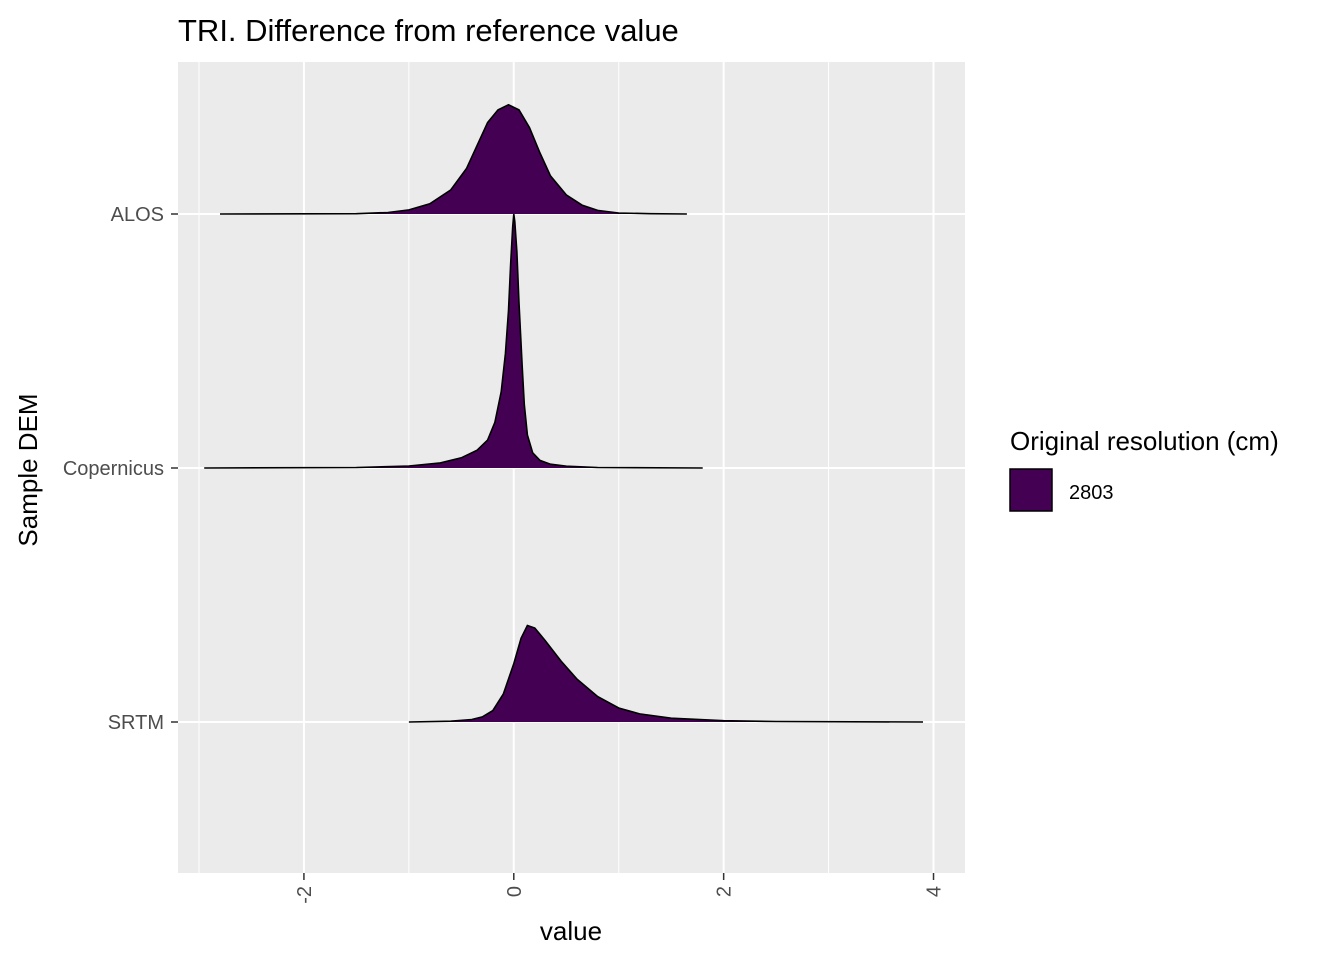 The image size is (1344, 960). Describe the element at coordinates (515, 891) in the screenshot. I see `x-tick-label: 0` at that location.